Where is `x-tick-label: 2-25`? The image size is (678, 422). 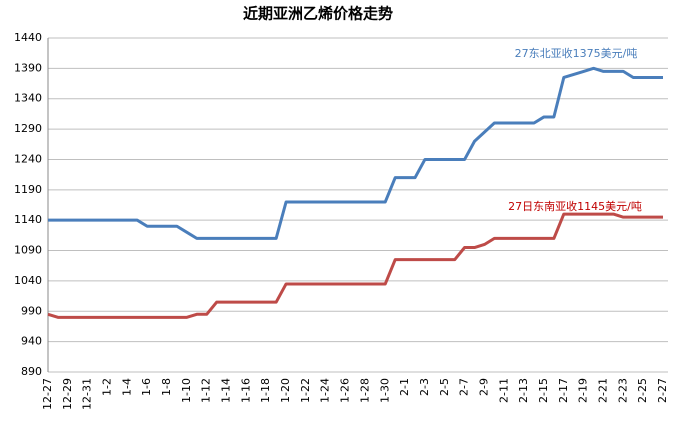 x-tick-label: 2-25 is located at coordinates (642, 390).